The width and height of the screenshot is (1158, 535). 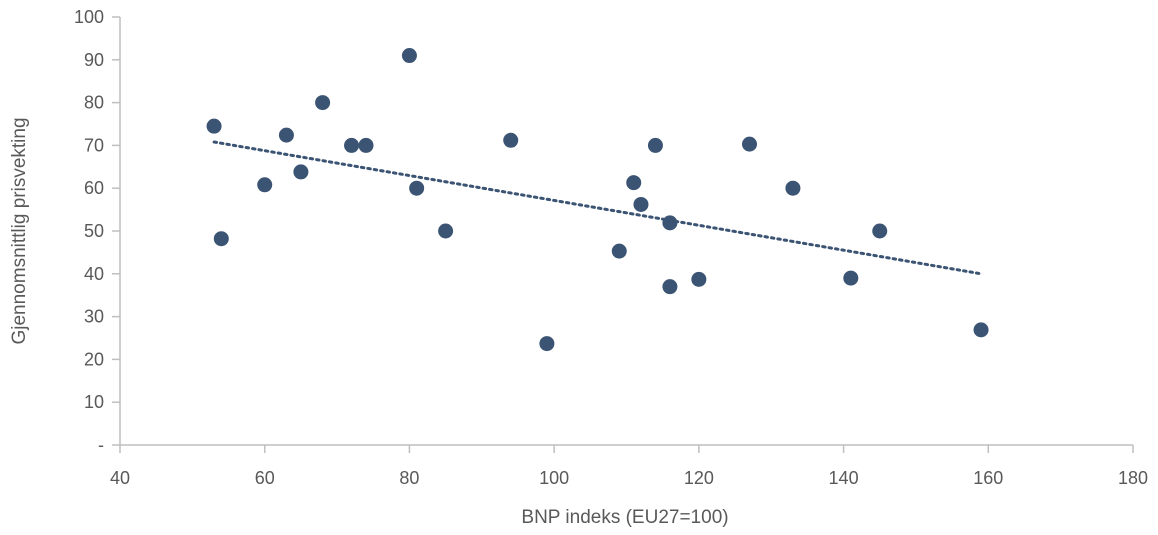 I want to click on y-tick-label: 100, so click(x=89, y=17).